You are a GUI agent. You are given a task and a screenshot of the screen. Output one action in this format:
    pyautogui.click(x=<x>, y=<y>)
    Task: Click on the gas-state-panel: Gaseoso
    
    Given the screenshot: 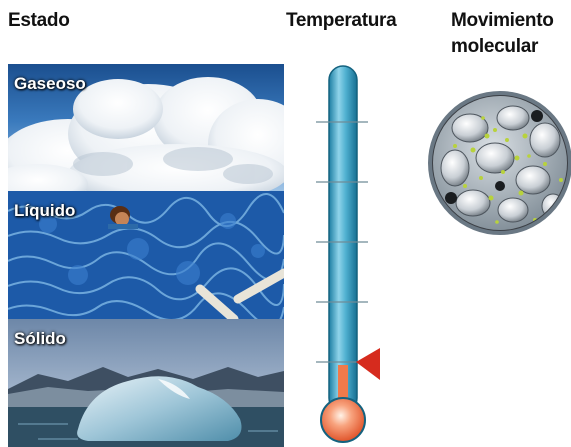 What is the action you would take?
    pyautogui.click(x=146, y=127)
    